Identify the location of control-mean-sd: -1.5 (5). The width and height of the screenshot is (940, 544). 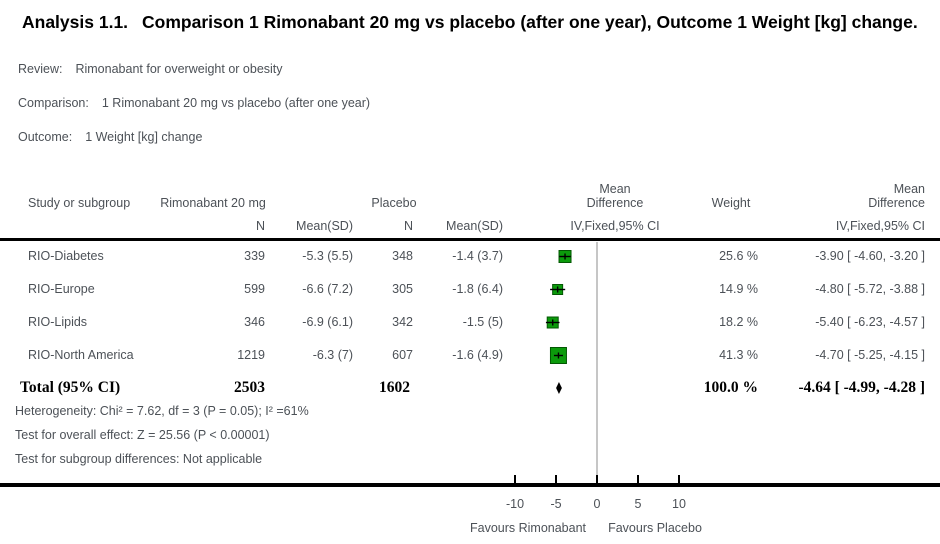
(482, 322).